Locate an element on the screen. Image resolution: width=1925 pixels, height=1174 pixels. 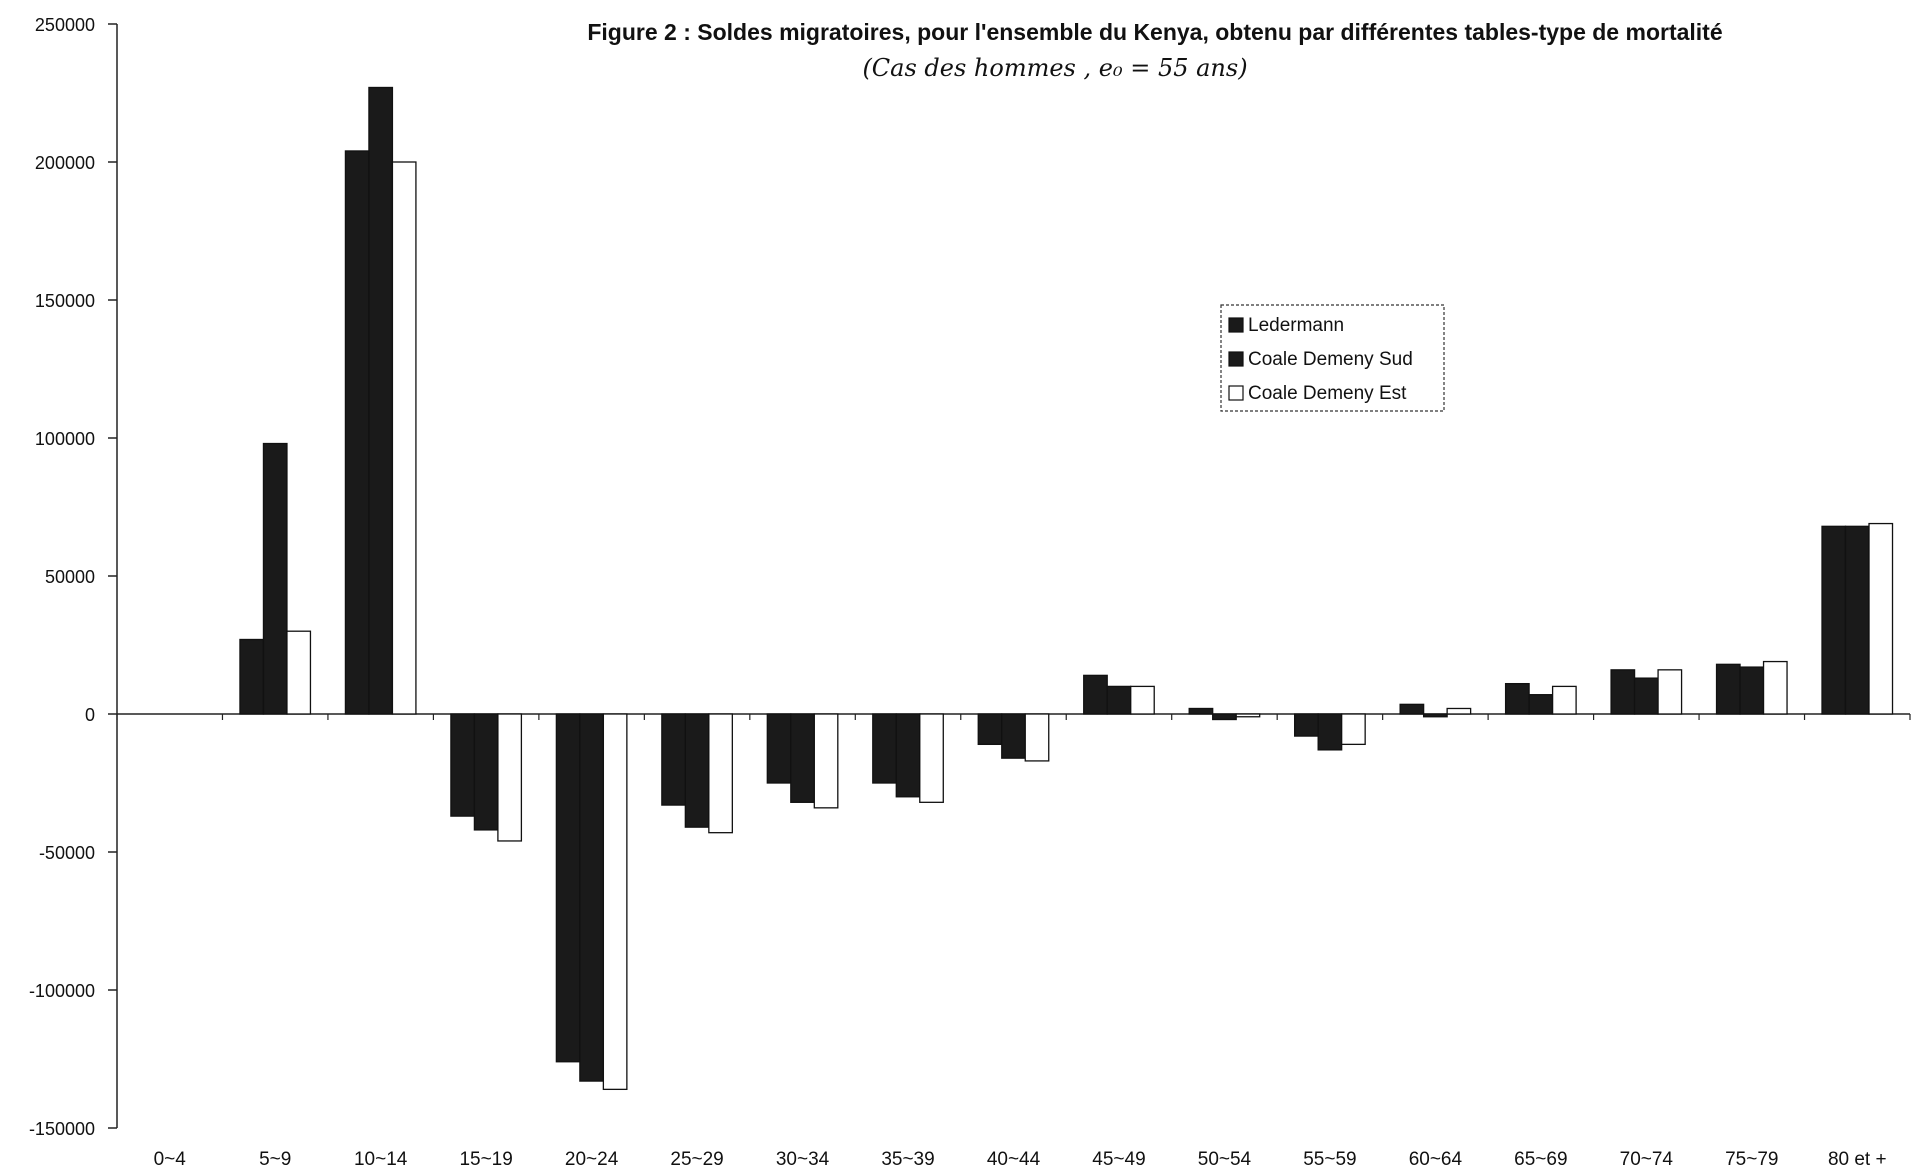
x-tick-label: 15~19 is located at coordinates (485, 1159).